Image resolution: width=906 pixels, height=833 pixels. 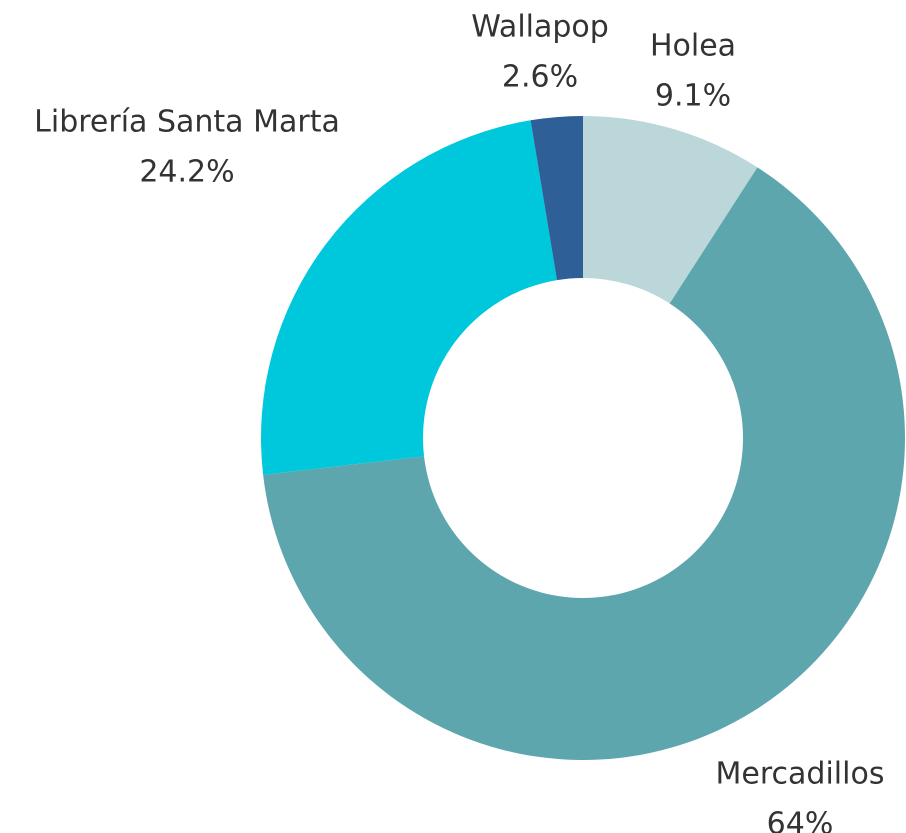 What do you see at coordinates (800, 820) in the screenshot?
I see `slice-value-label: 64%` at bounding box center [800, 820].